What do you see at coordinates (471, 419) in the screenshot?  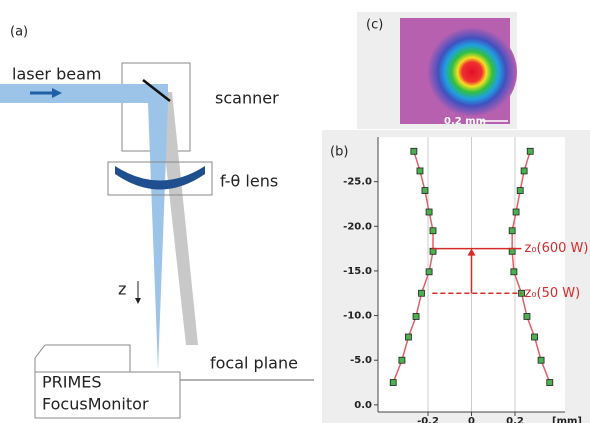 I see `x-tick-label: 0` at bounding box center [471, 419].